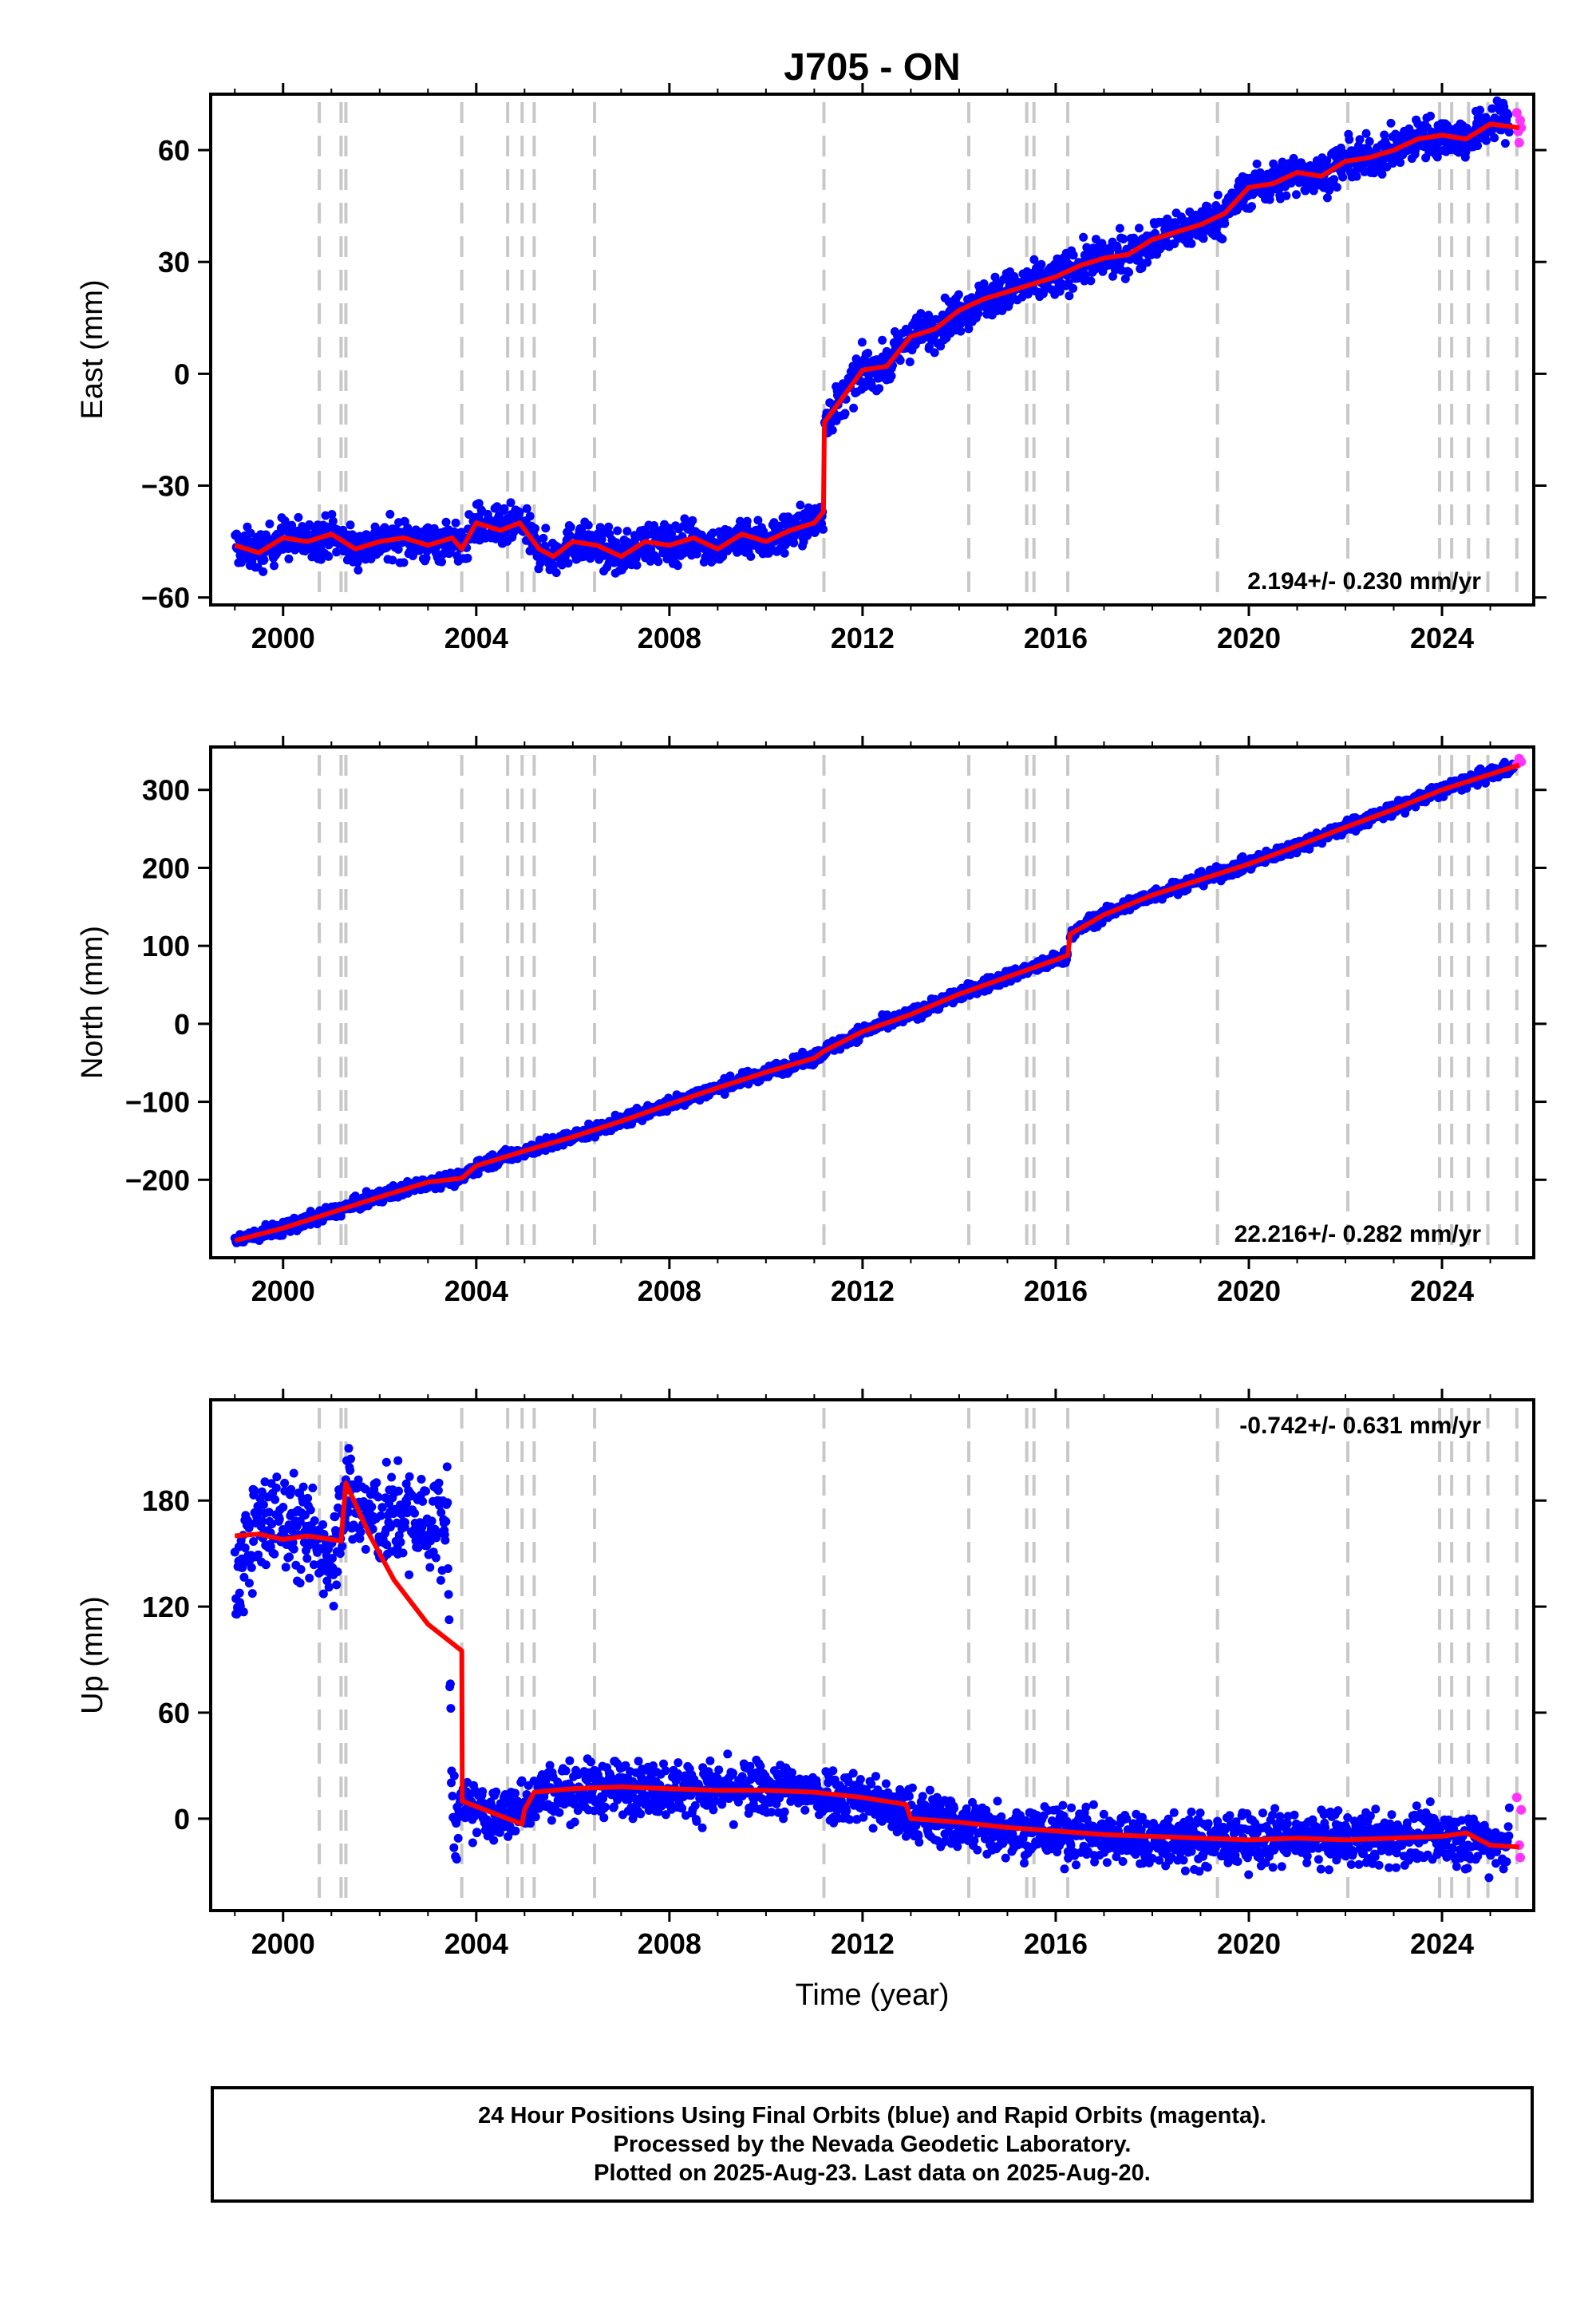 This screenshot has width=1596, height=2316. What do you see at coordinates (1056, 638) in the screenshot?
I see `x-tick-label: 2016` at bounding box center [1056, 638].